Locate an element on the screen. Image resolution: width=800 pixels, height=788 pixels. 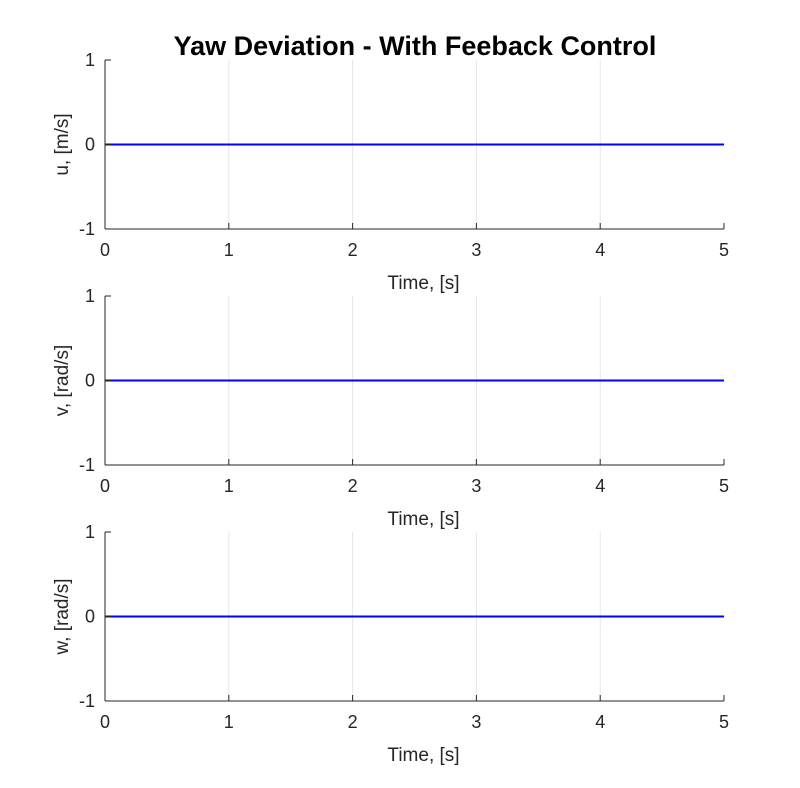
y-axis-label: w, [rad/s] is located at coordinates (62, 616).